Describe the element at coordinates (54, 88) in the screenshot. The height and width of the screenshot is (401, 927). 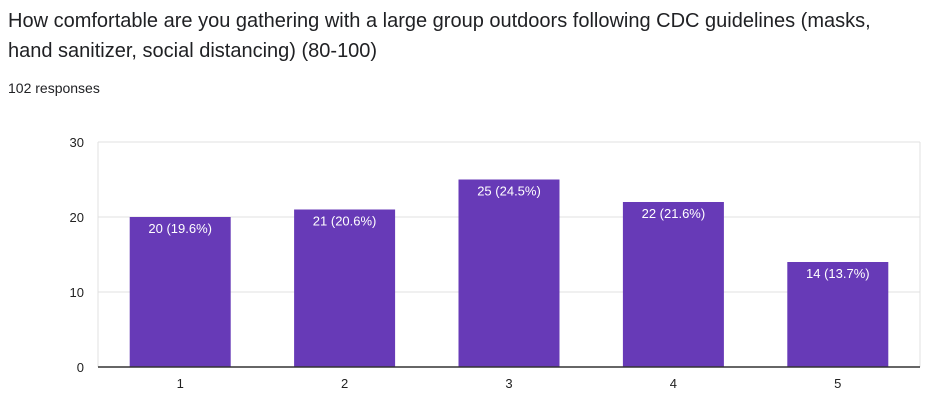
I see `response-count: 102 responses` at that location.